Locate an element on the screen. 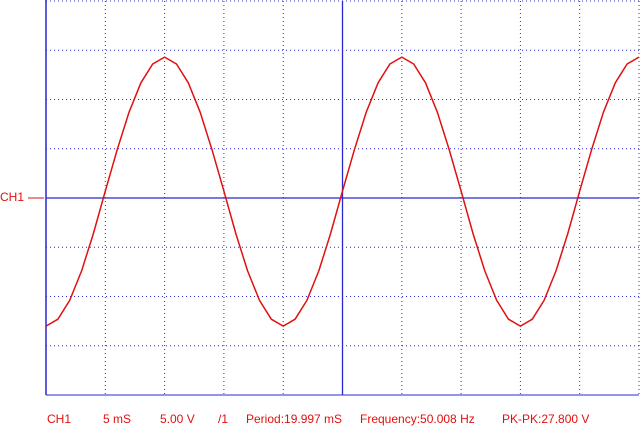 Image resolution: width=640 pixels, height=430 pixels. status-text: CH1 is located at coordinates (59, 419).